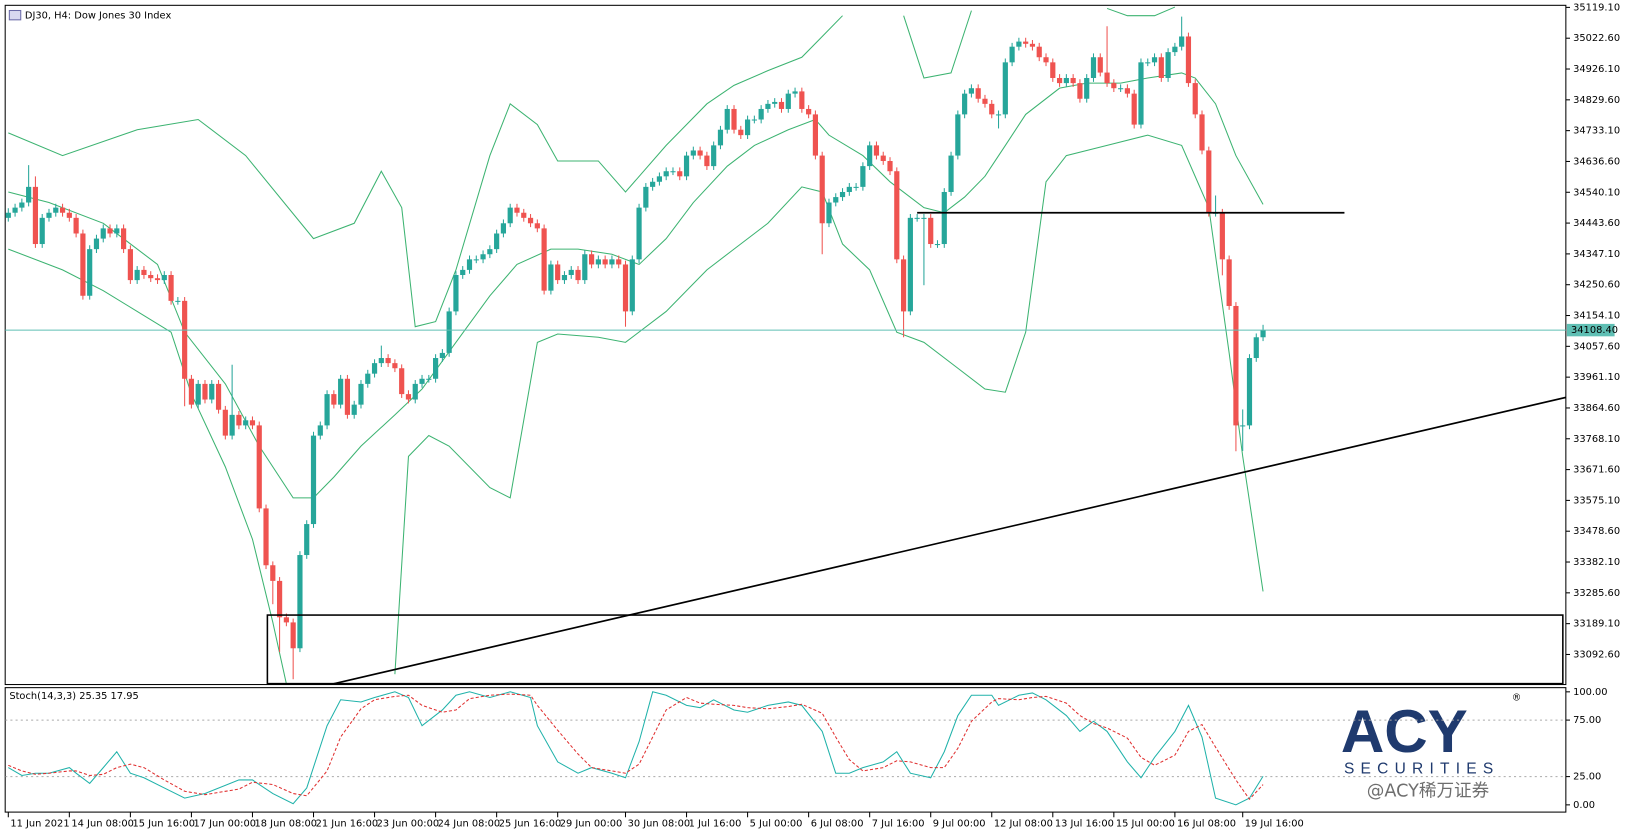 This screenshot has width=1626, height=834. What do you see at coordinates (530, 824) in the screenshot?
I see `x-tick-label: 25 Jun 16:00` at bounding box center [530, 824].